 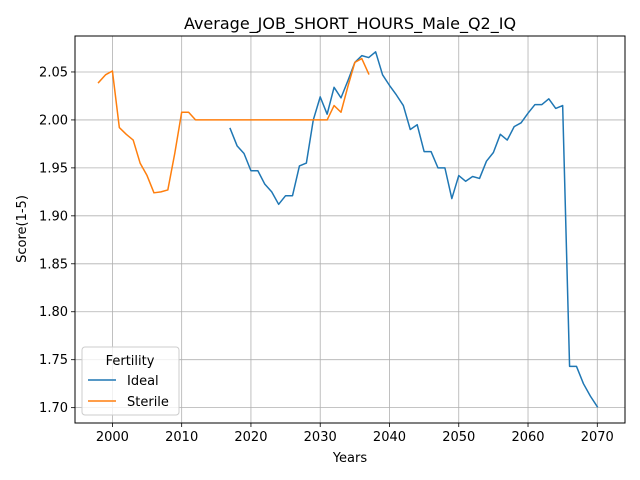 I want to click on legend-box, so click(x=130, y=381).